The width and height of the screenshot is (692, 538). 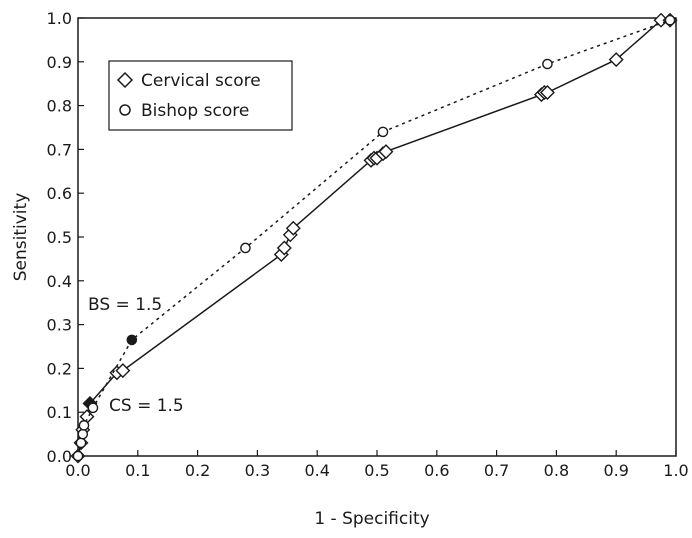 I want to click on y-tick-label: 0.3, so click(x=59, y=325).